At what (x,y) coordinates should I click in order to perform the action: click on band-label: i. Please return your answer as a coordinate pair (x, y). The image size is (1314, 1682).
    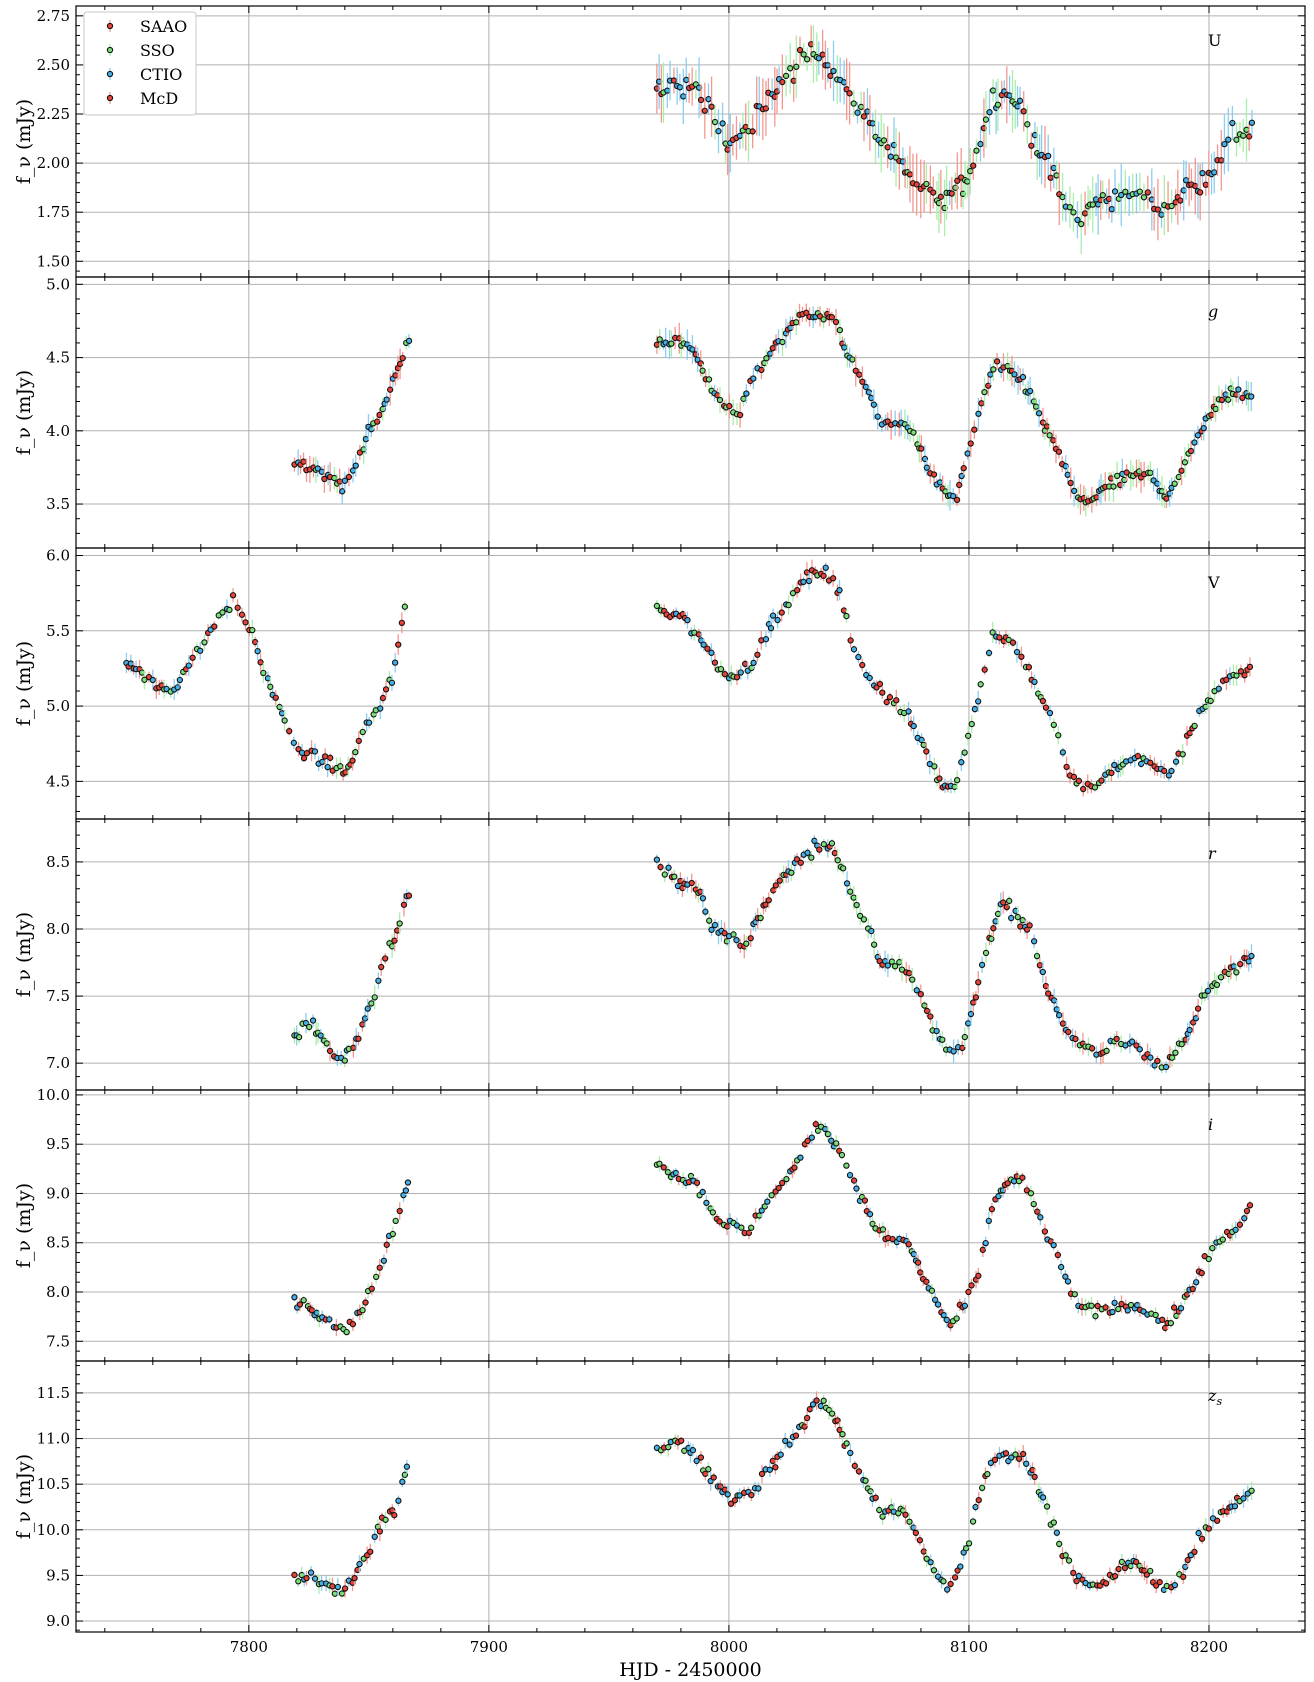
    Looking at the image, I should click on (1210, 1124).